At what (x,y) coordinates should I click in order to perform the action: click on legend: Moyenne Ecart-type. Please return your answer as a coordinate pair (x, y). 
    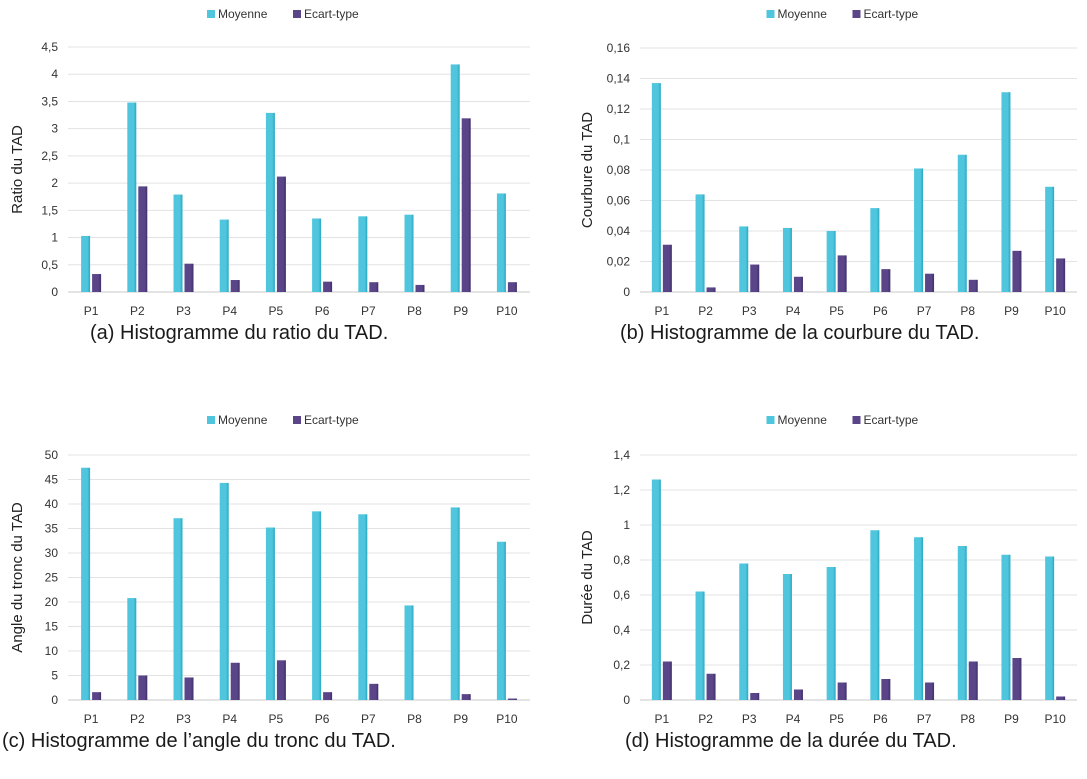
    Looking at the image, I should click on (283, 14).